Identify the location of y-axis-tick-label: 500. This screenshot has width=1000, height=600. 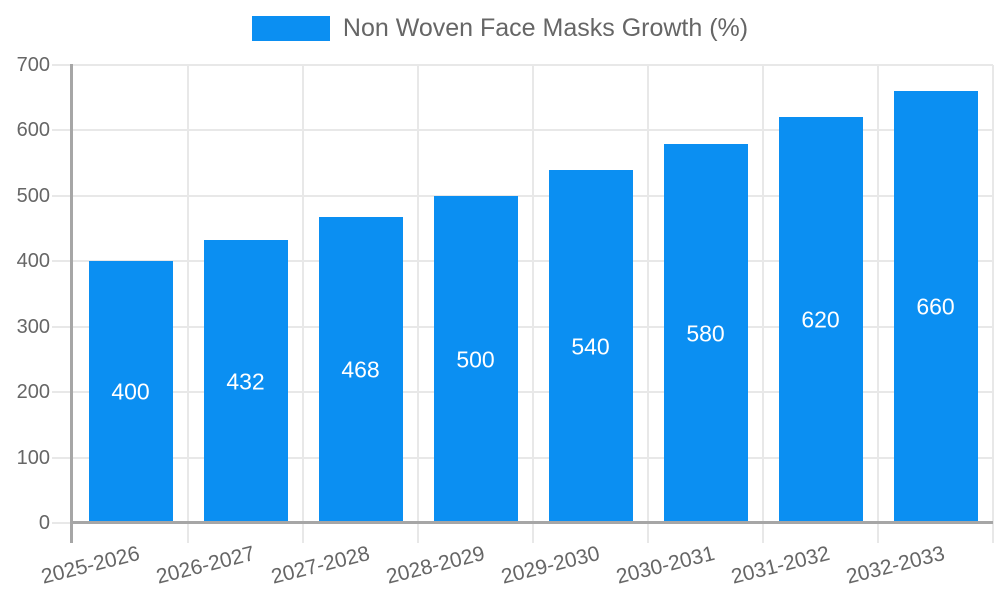
(33, 195).